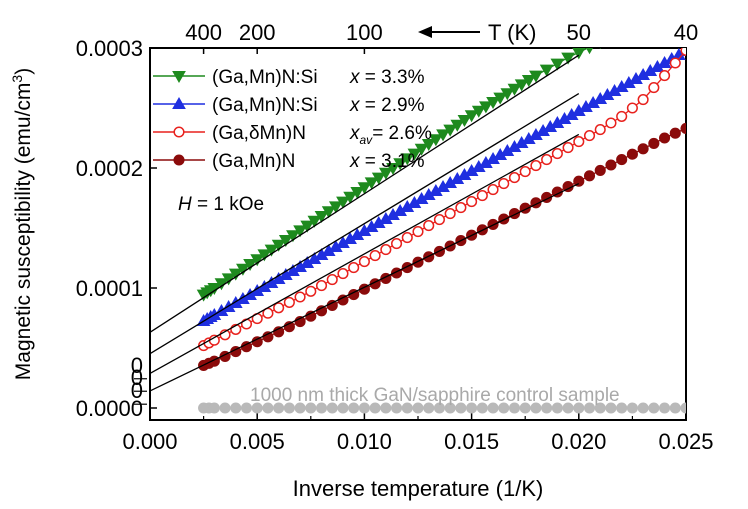  Describe the element at coordinates (137, 377) in the screenshot. I see `offset-zero-label: 0` at that location.